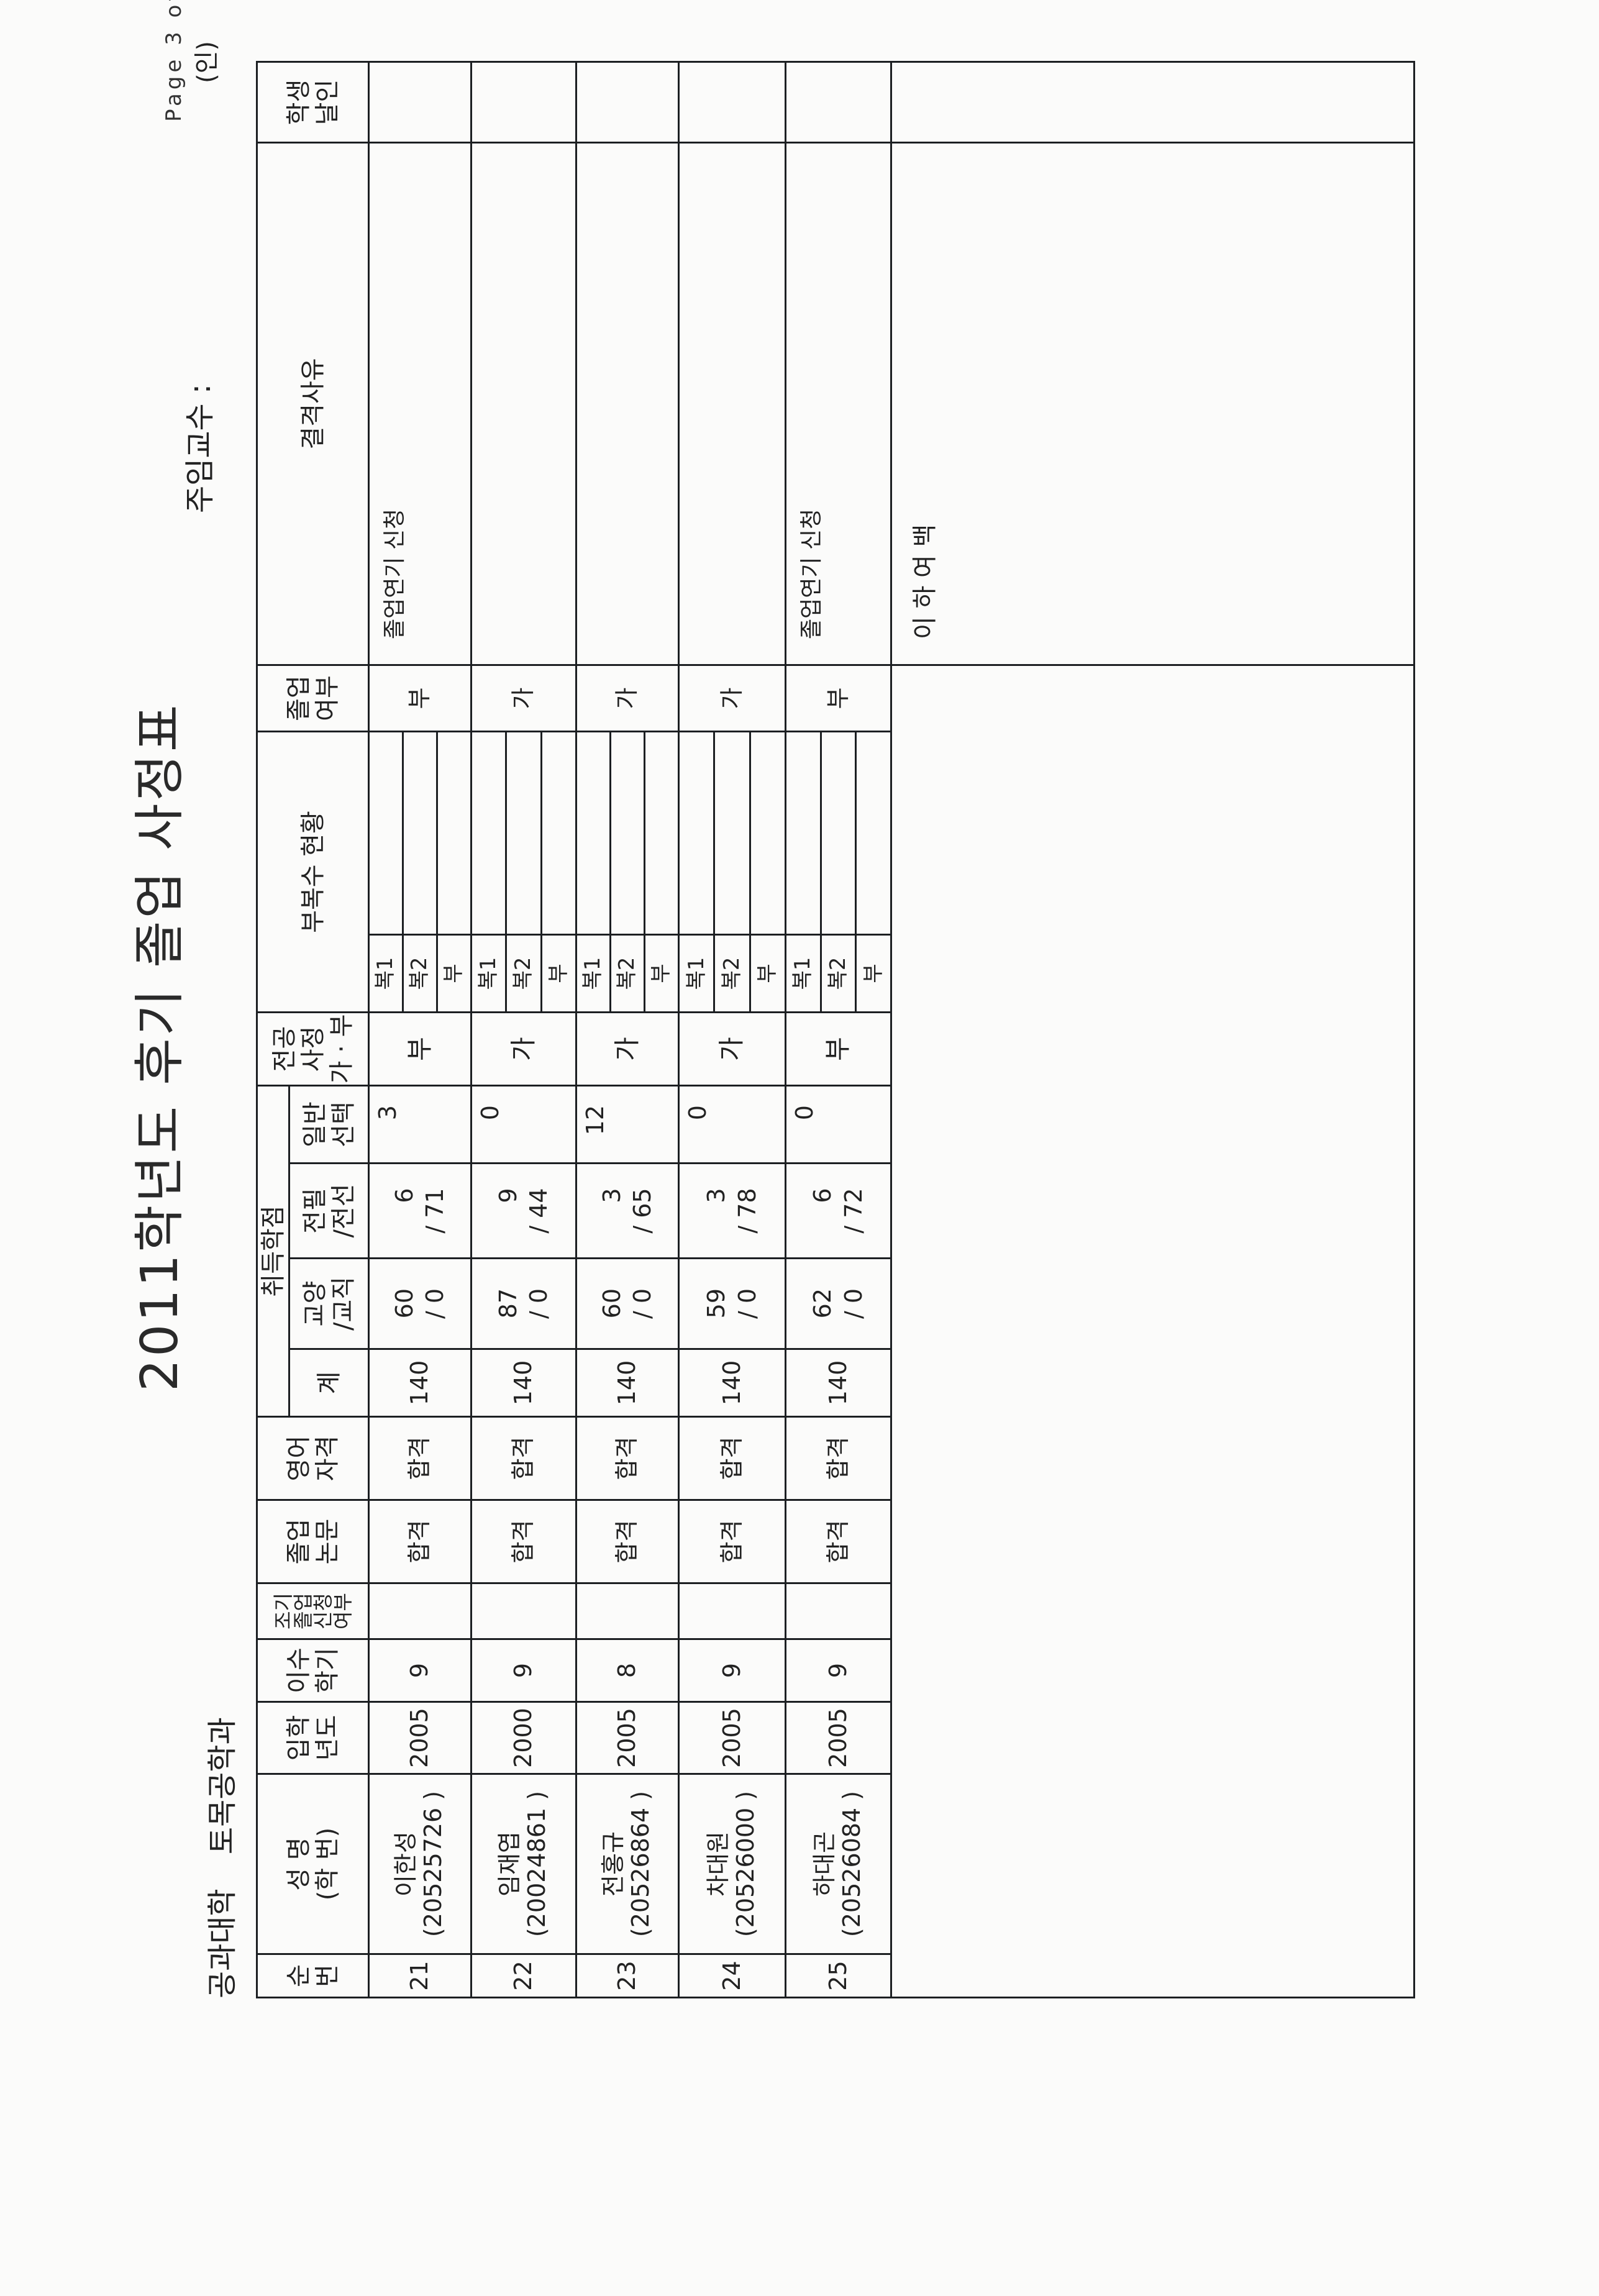 This screenshot has height=2296, width=1599. Describe the element at coordinates (523, 1738) in the screenshot. I see `cell-entry-year: 2000` at that location.